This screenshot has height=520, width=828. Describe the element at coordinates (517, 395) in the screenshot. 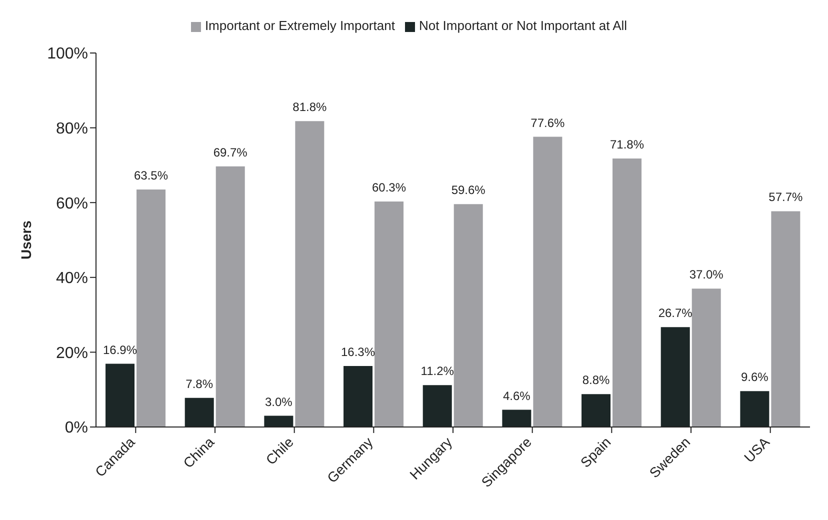

I see `data-label: 4.6%` at that location.